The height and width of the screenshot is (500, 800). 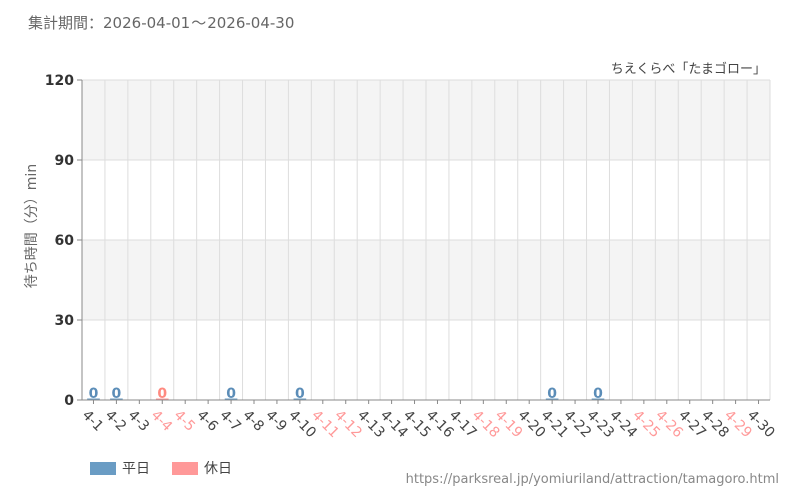 What do you see at coordinates (138, 420) in the screenshot?
I see `x-tick-label: 4-3` at bounding box center [138, 420].